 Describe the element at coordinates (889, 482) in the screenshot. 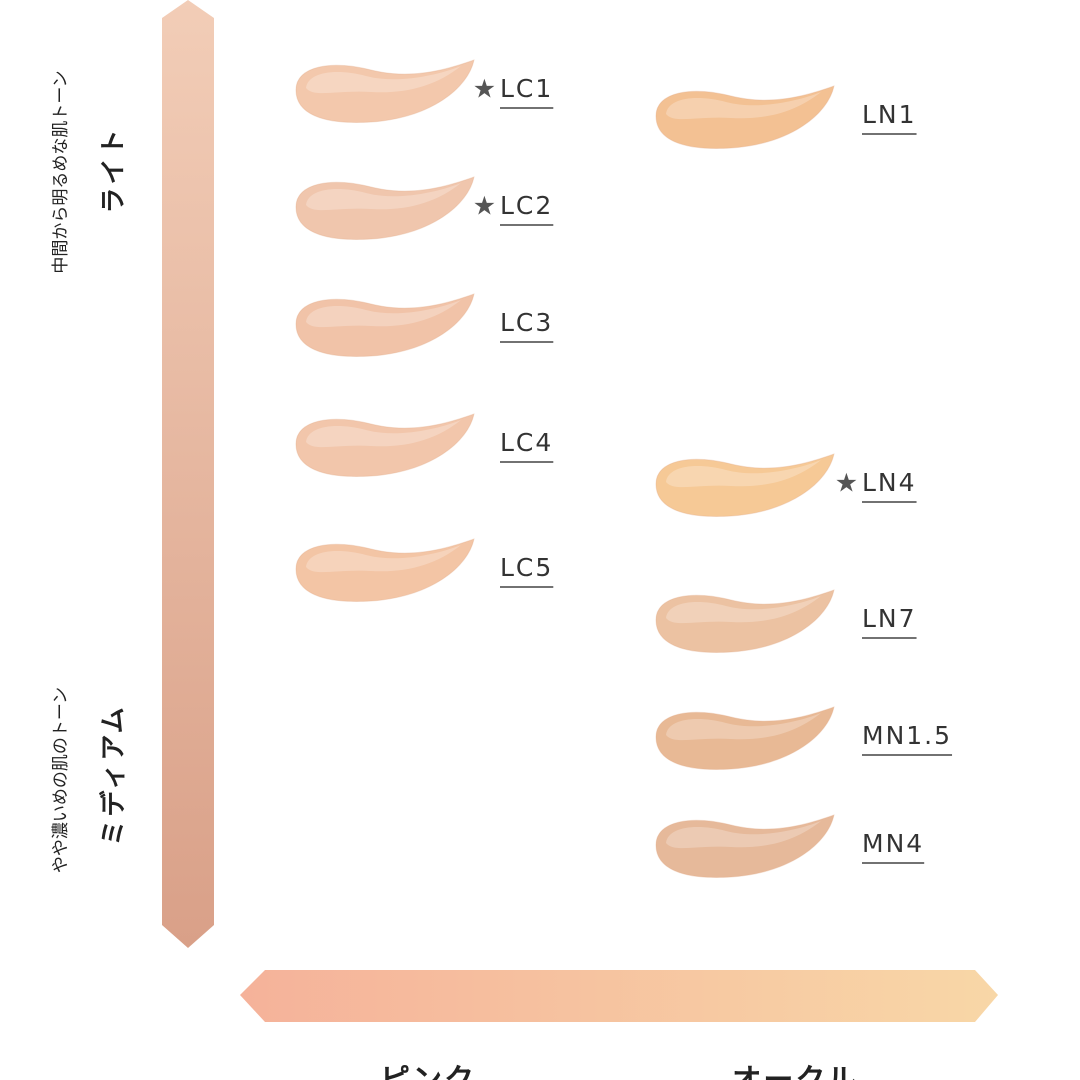

I see `shade-label: LN4` at that location.